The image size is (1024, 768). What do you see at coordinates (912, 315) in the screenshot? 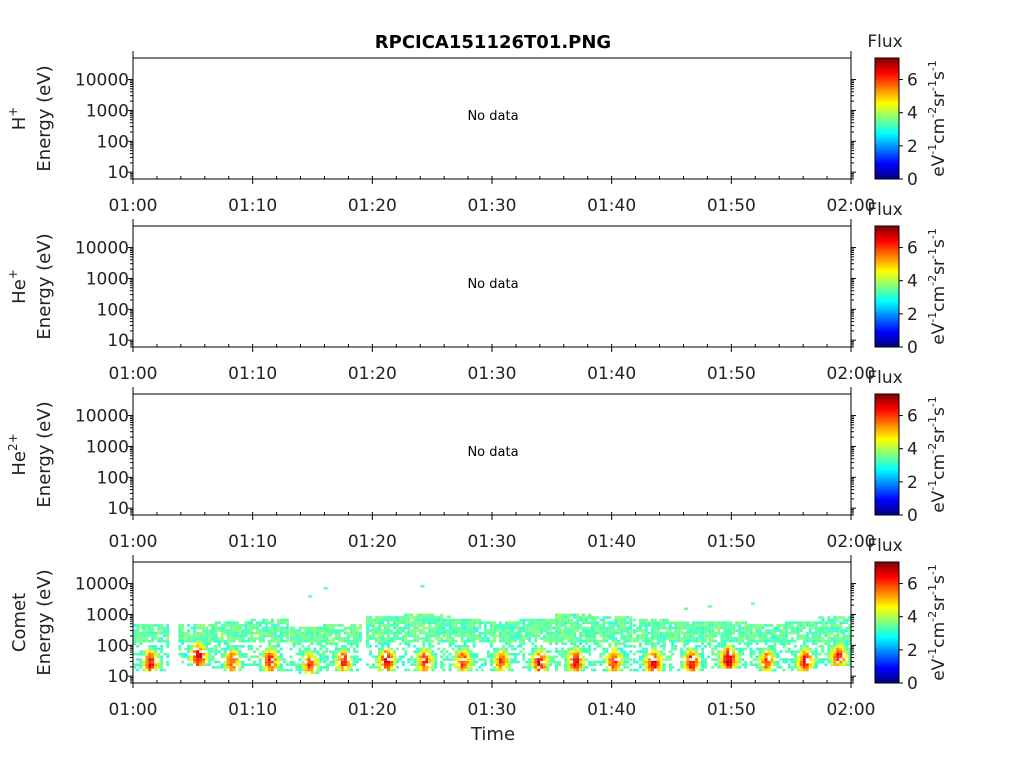
I see `colorbar-tick-label: 2` at bounding box center [912, 315].